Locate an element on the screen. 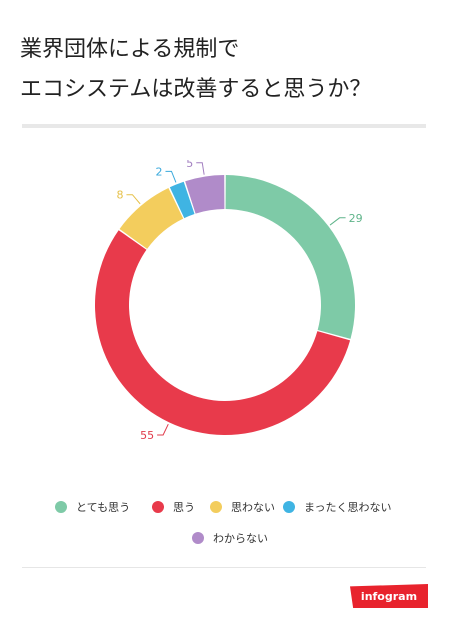 The image size is (450, 620). legend-item-mattaku-omowanai: まったく思わない is located at coordinates (337, 507).